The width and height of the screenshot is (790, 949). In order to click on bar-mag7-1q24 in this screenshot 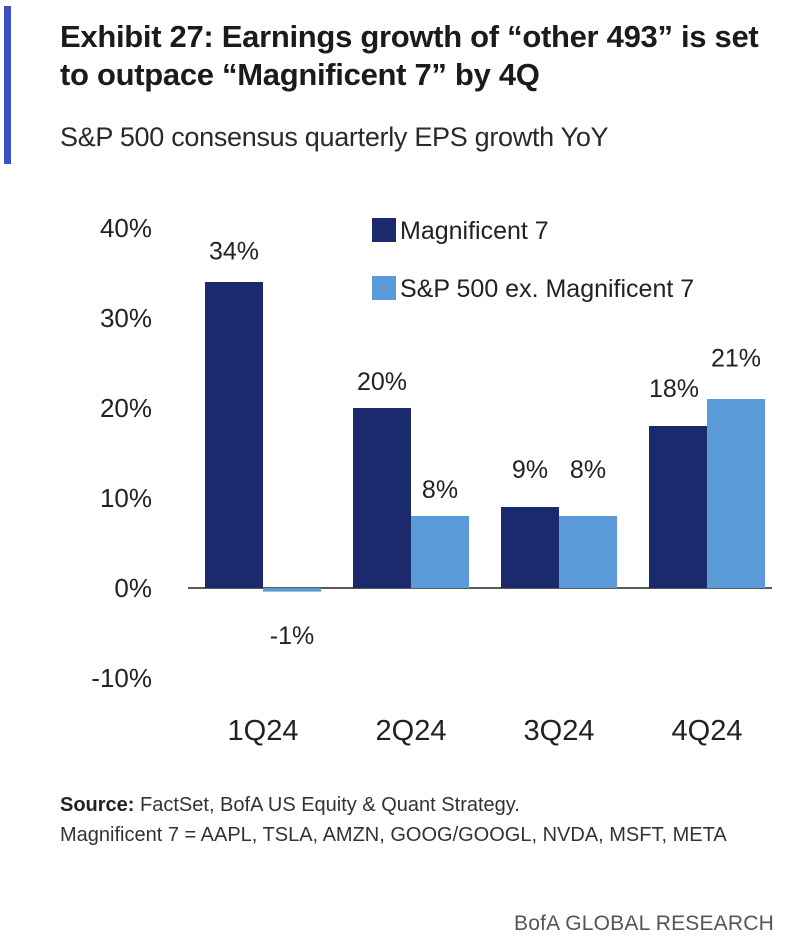, I will do `click(234, 435)`.